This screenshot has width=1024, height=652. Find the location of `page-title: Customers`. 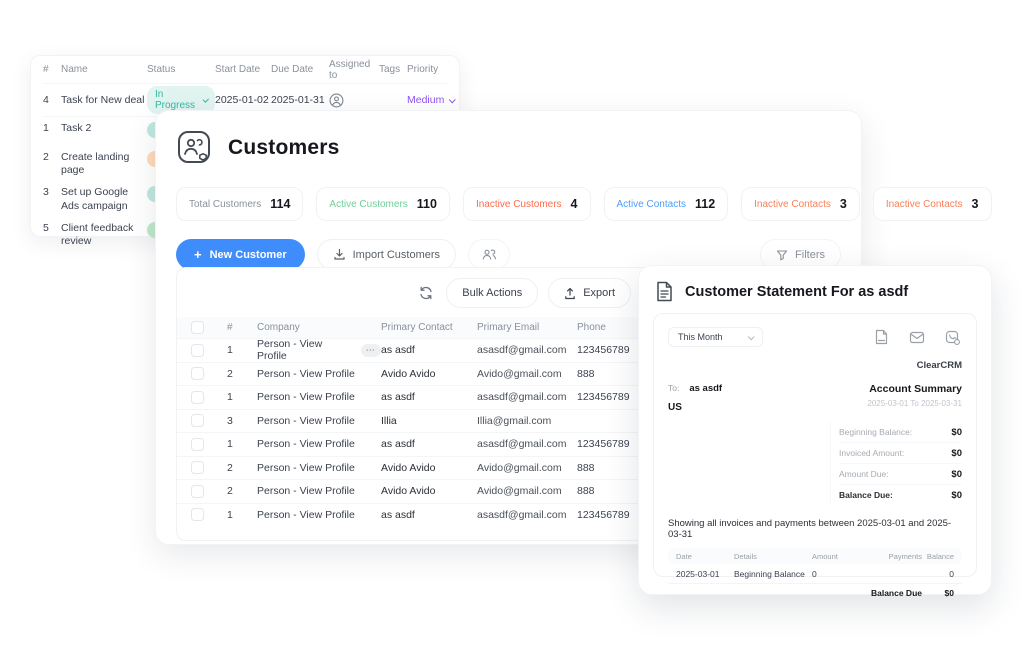

page-title: Customers is located at coordinates (284, 147).